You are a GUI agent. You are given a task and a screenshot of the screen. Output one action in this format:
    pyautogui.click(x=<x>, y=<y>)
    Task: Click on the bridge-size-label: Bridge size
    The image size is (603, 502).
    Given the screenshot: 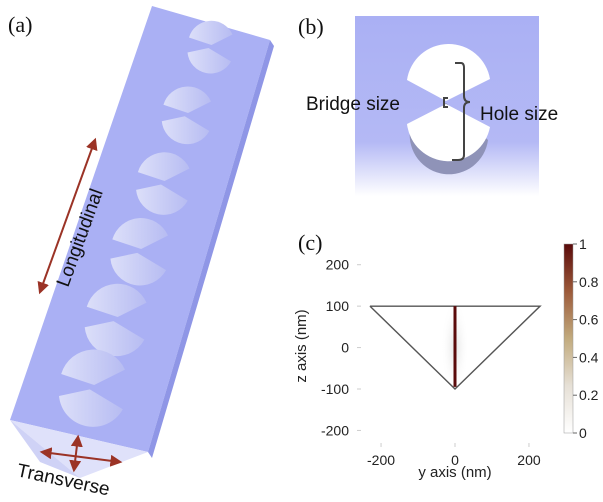 What is the action you would take?
    pyautogui.click(x=353, y=104)
    